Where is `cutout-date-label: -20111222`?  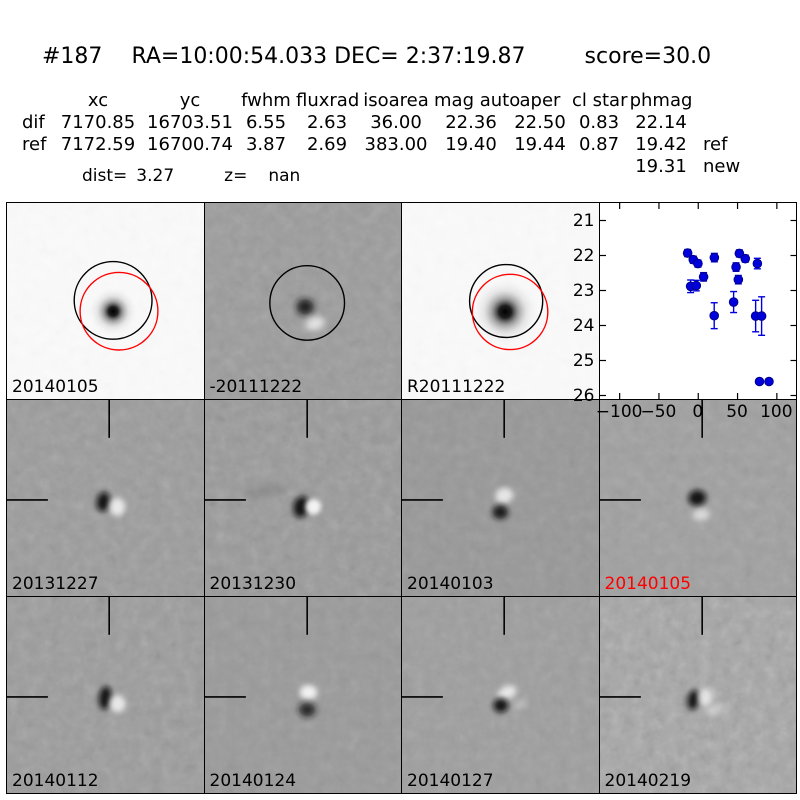 cutout-date-label: -20111222 is located at coordinates (256, 387).